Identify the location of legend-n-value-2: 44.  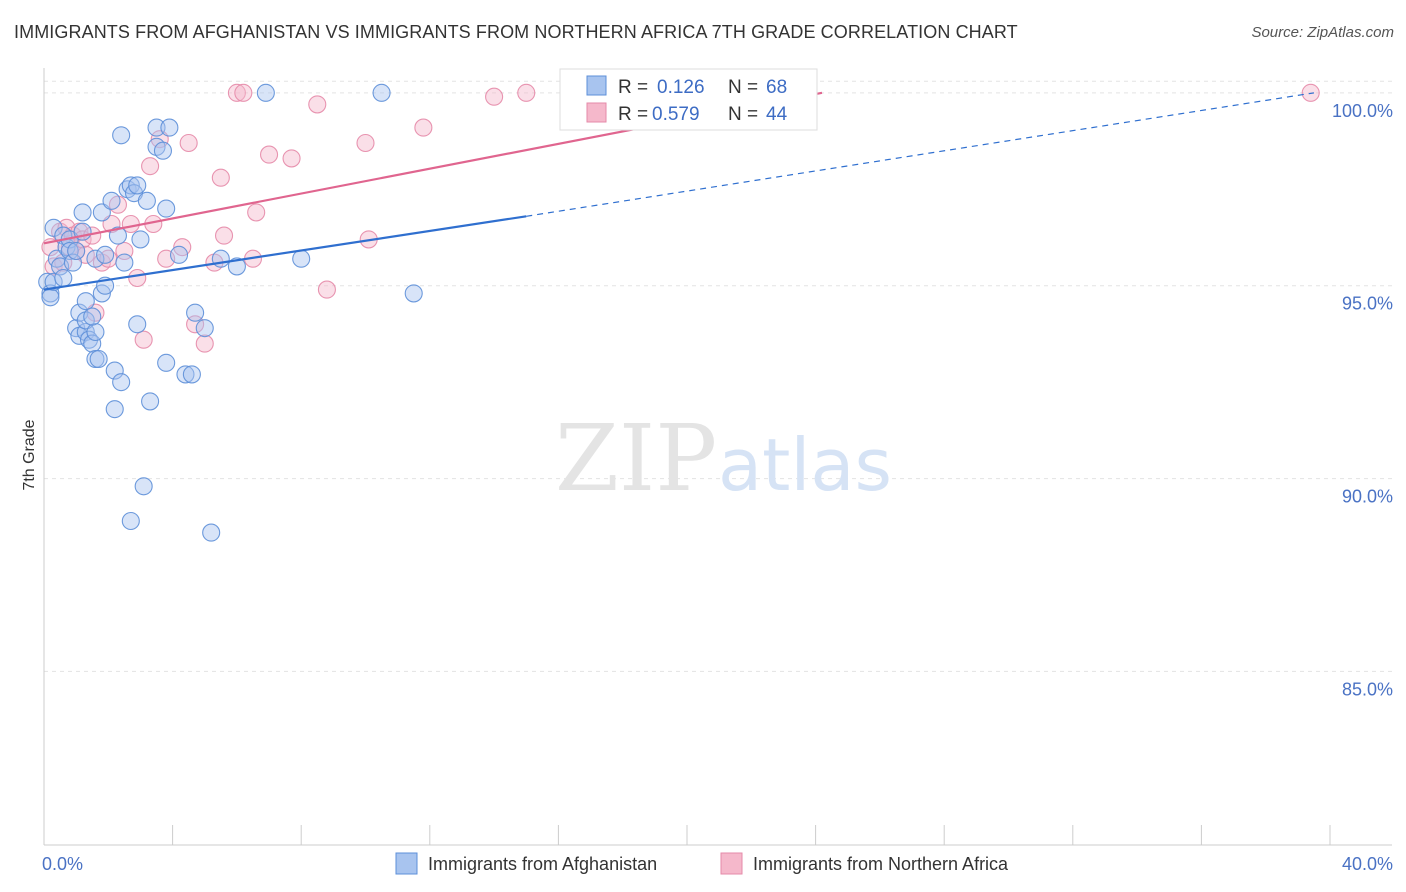
(777, 114).